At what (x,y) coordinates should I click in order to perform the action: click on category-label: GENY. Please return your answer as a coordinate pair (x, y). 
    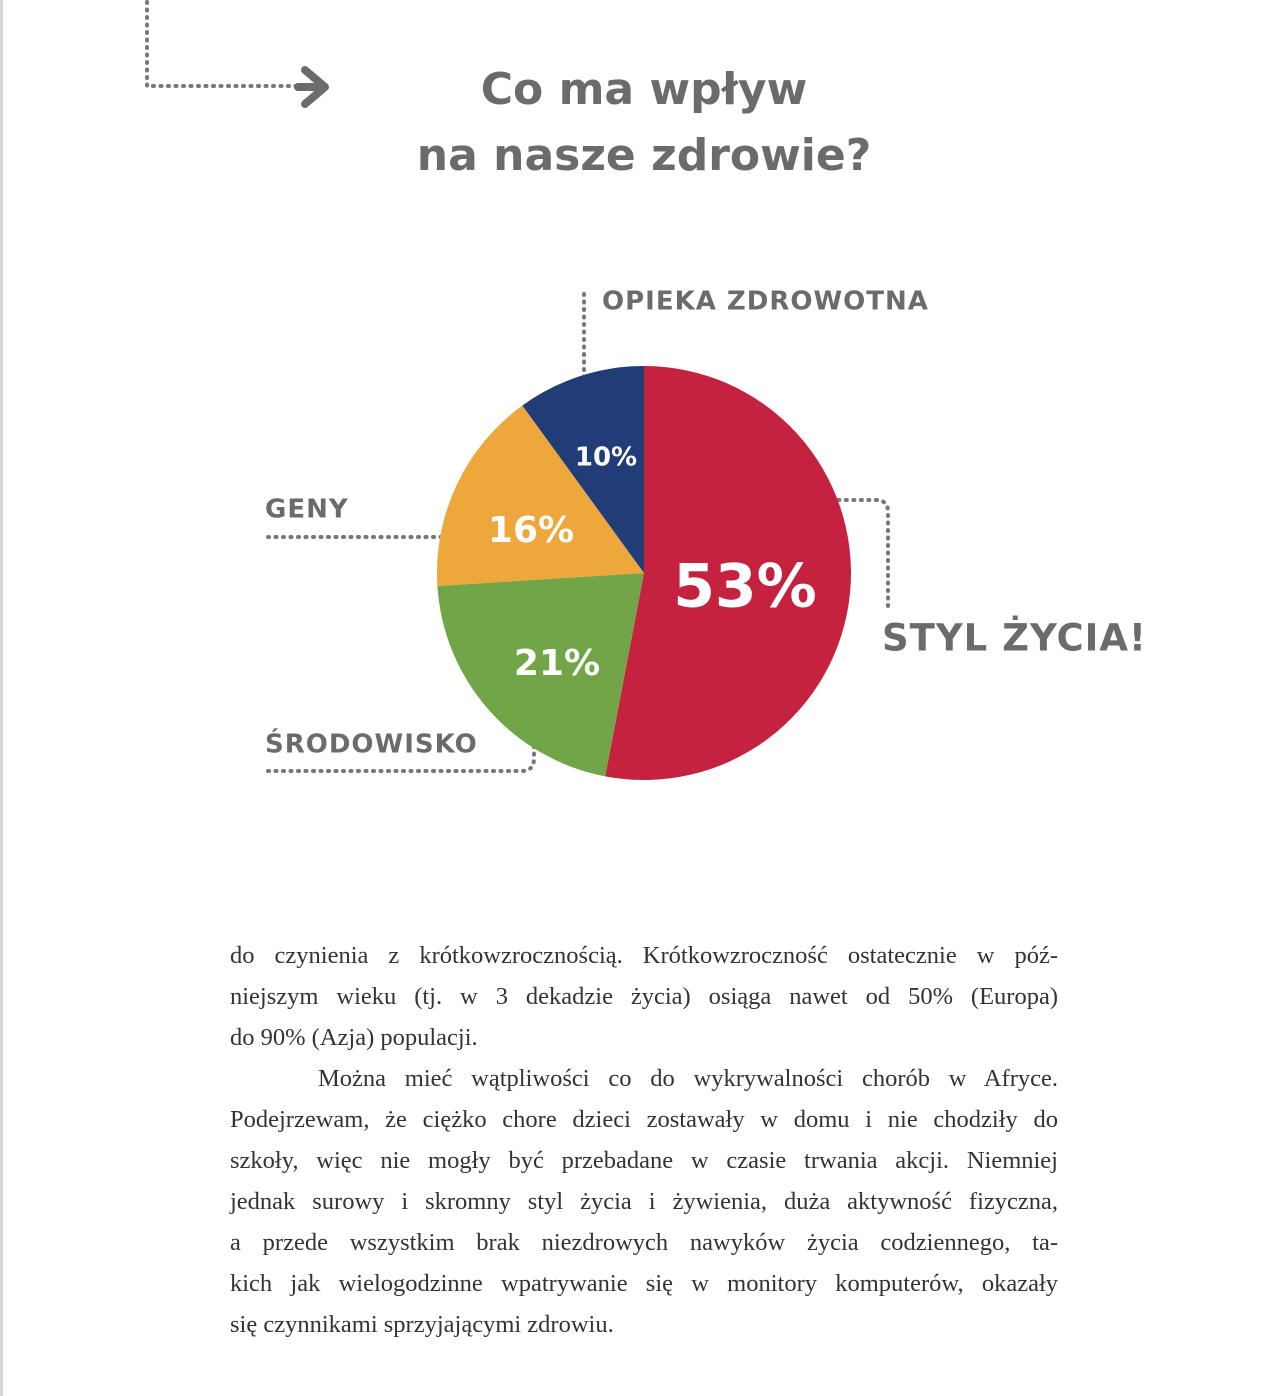
    Looking at the image, I should click on (307, 510).